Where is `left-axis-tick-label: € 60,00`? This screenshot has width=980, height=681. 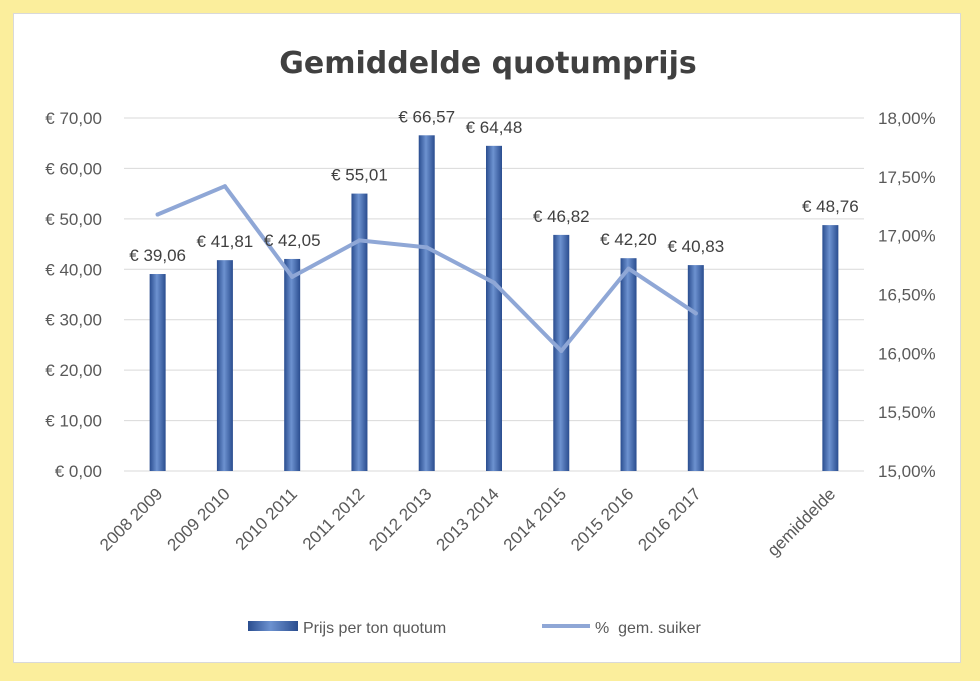
left-axis-tick-label: € 60,00 is located at coordinates (73, 168).